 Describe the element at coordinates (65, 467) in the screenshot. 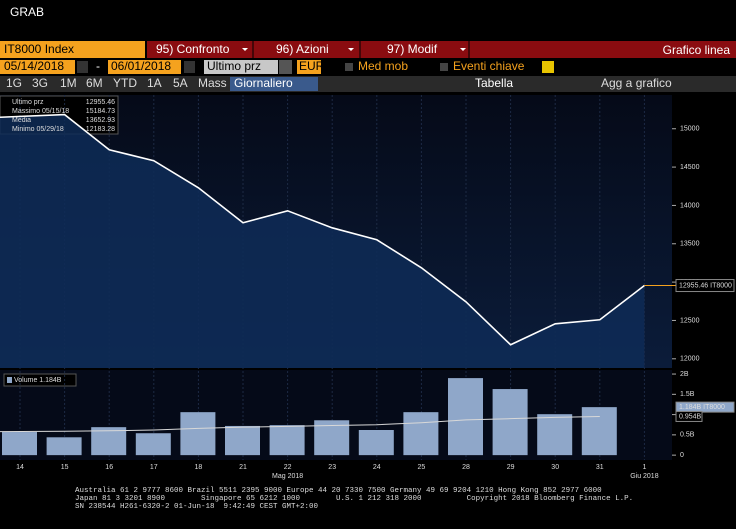

I see `x-tick-label: 15` at that location.